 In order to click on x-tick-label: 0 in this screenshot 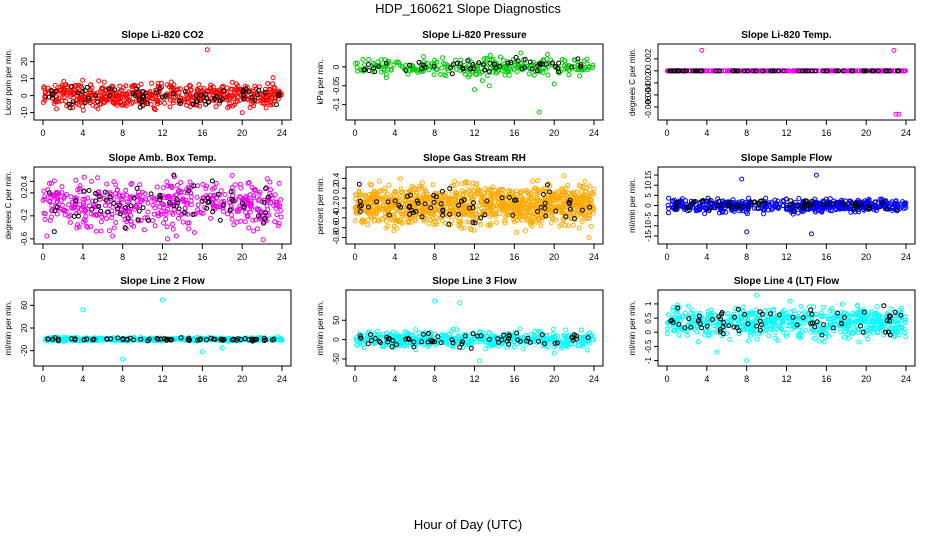, I will do `click(666, 133)`.